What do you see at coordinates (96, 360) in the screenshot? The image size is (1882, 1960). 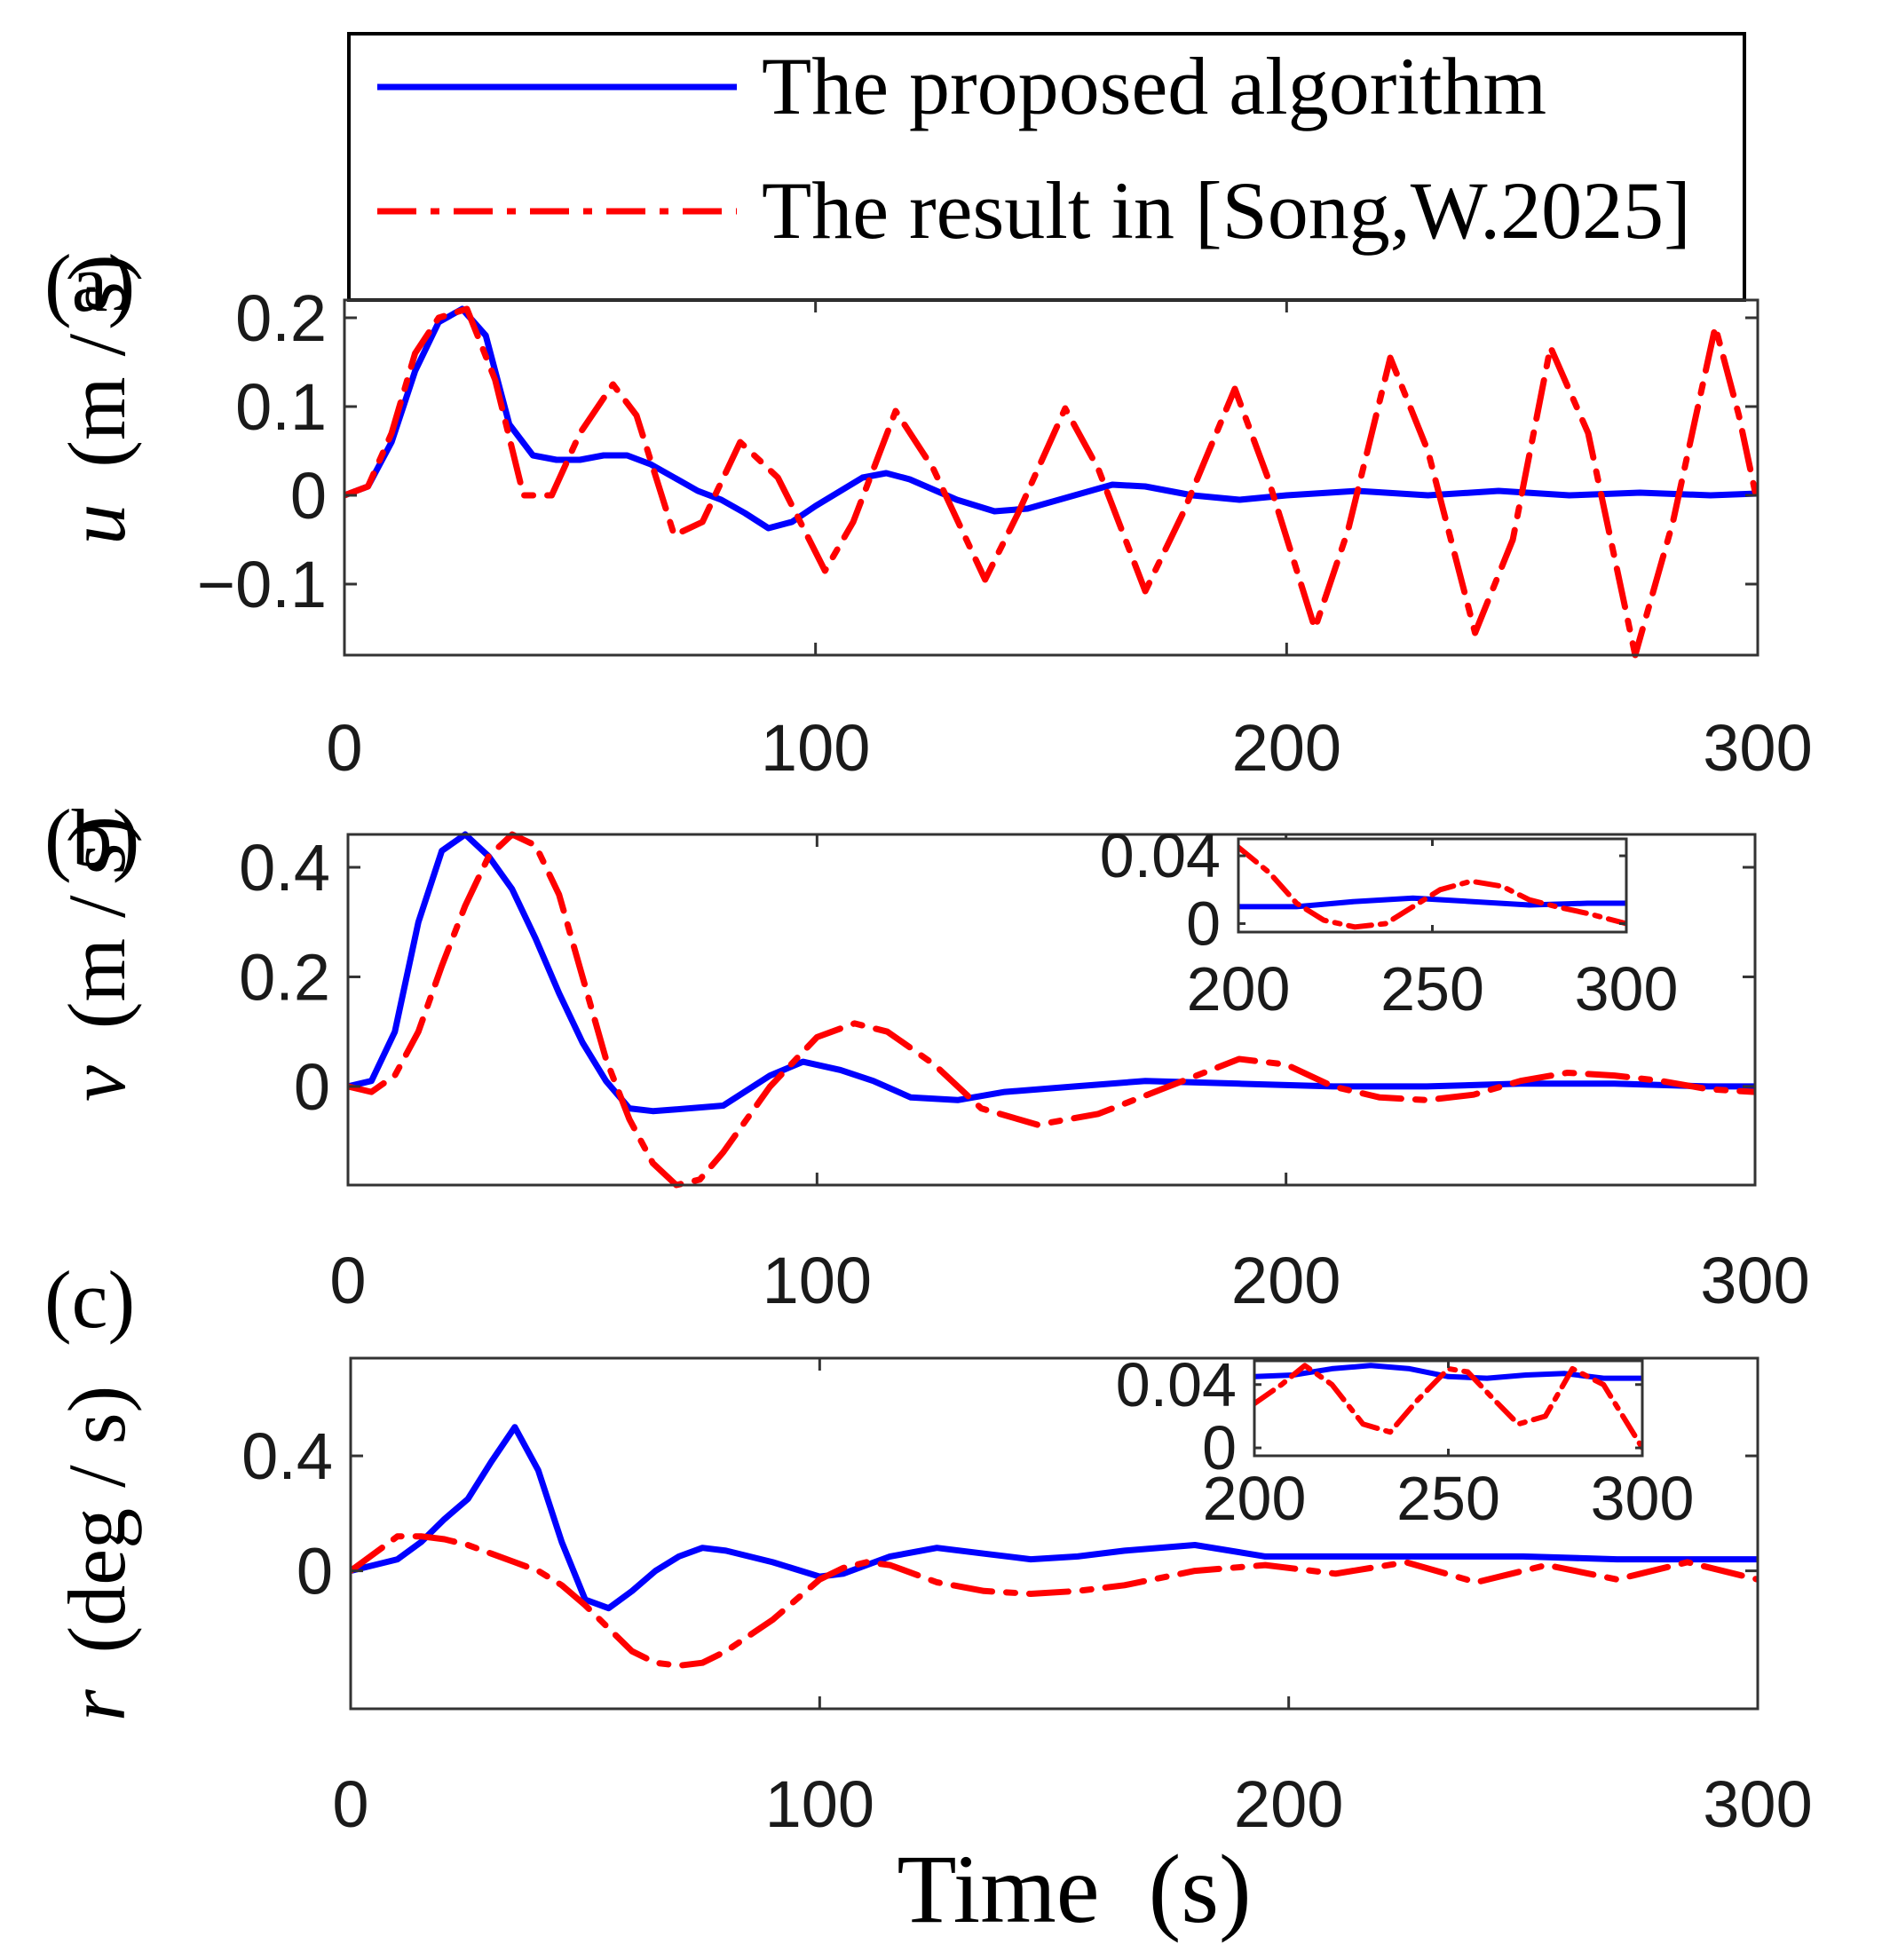 I see `panel-a-ylabel-unit: (m / s)` at bounding box center [96, 360].